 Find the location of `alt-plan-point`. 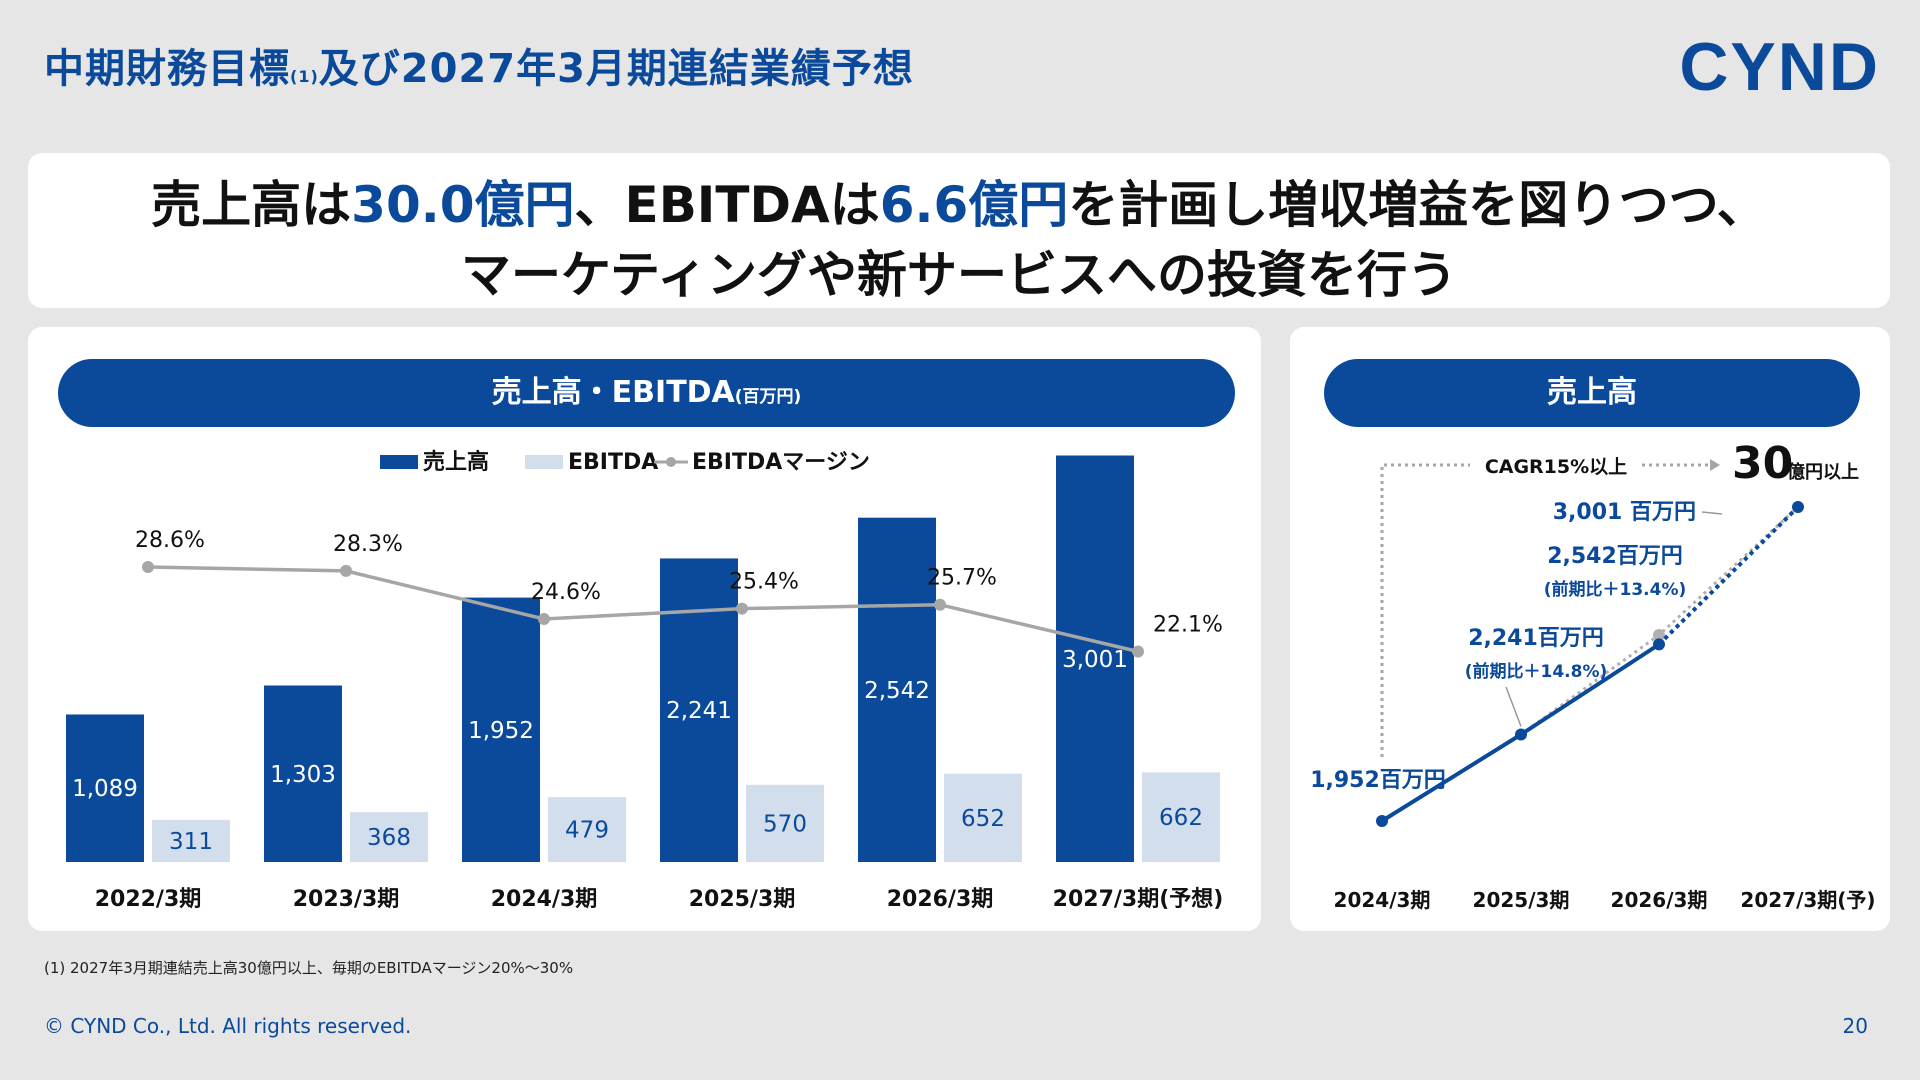

alt-plan-point is located at coordinates (1659, 635).